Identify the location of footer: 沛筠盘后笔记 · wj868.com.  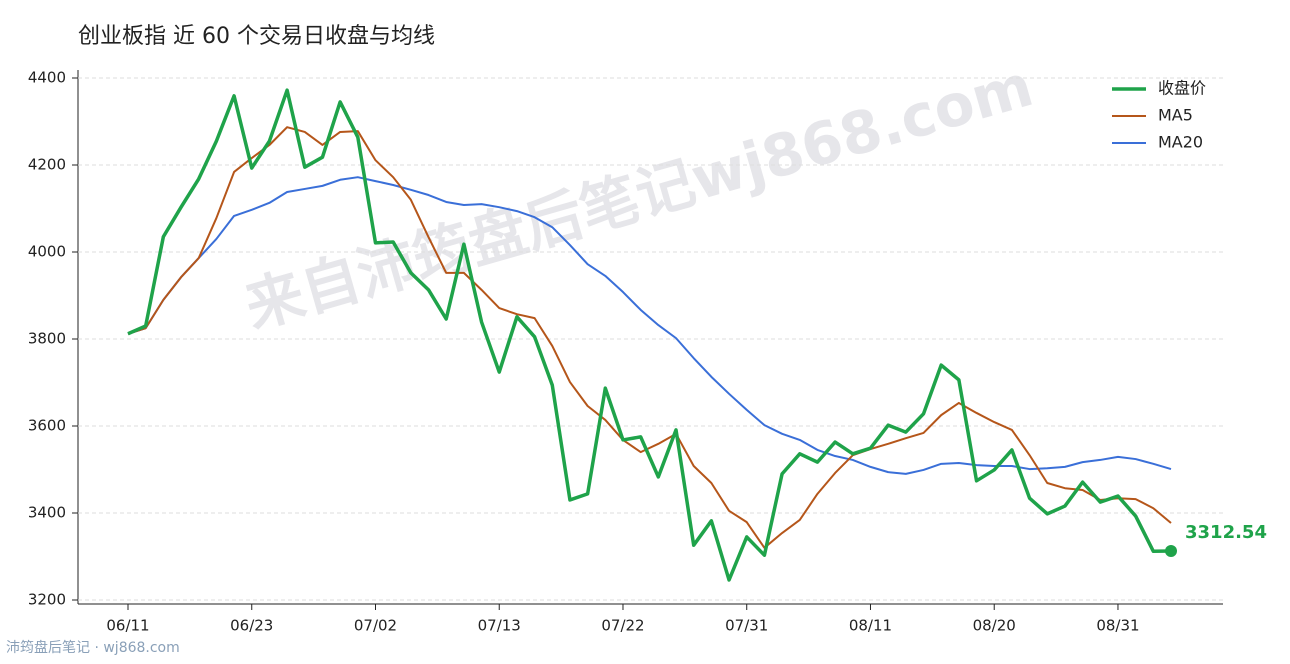
(93, 647).